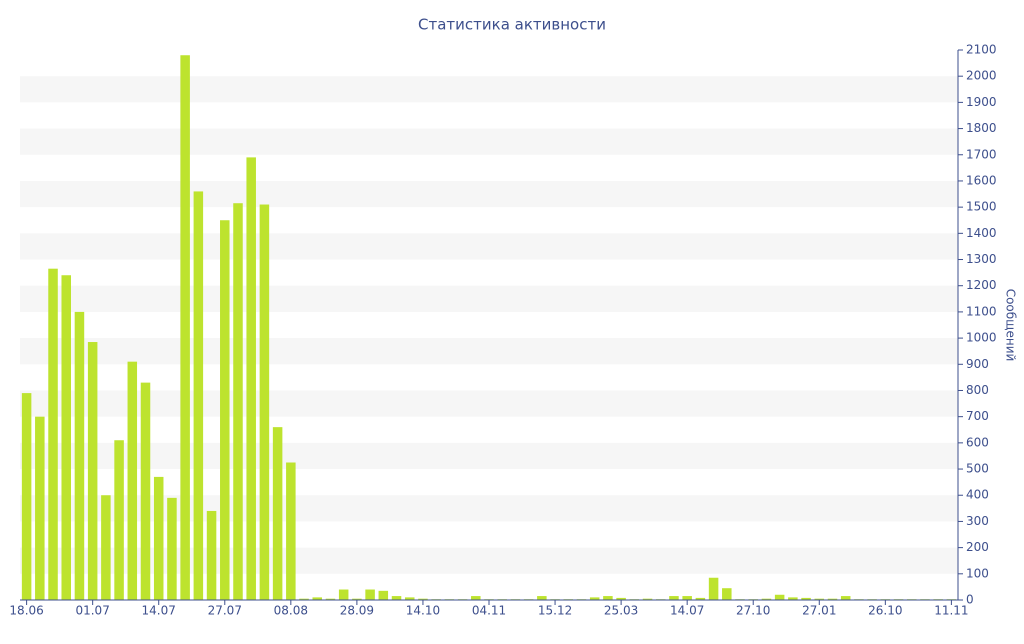  What do you see at coordinates (1011, 325) in the screenshot?
I see `y-axis-title: Сообщений` at bounding box center [1011, 325].